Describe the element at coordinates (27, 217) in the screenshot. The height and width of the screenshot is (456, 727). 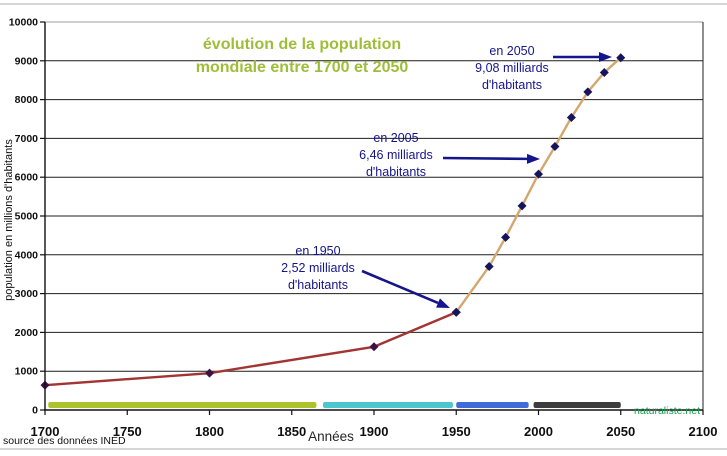
I see `y-tick-label-5000: 5000` at that location.